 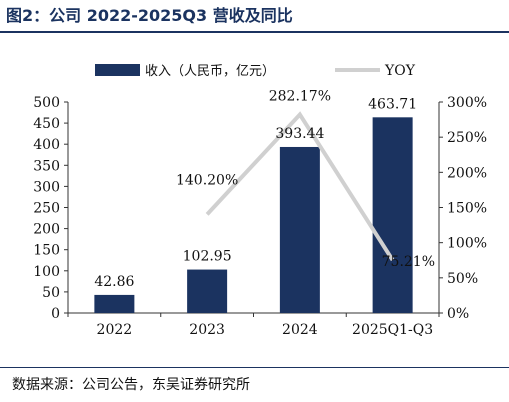 I want to click on left-tick-label: 500, so click(x=46, y=103).